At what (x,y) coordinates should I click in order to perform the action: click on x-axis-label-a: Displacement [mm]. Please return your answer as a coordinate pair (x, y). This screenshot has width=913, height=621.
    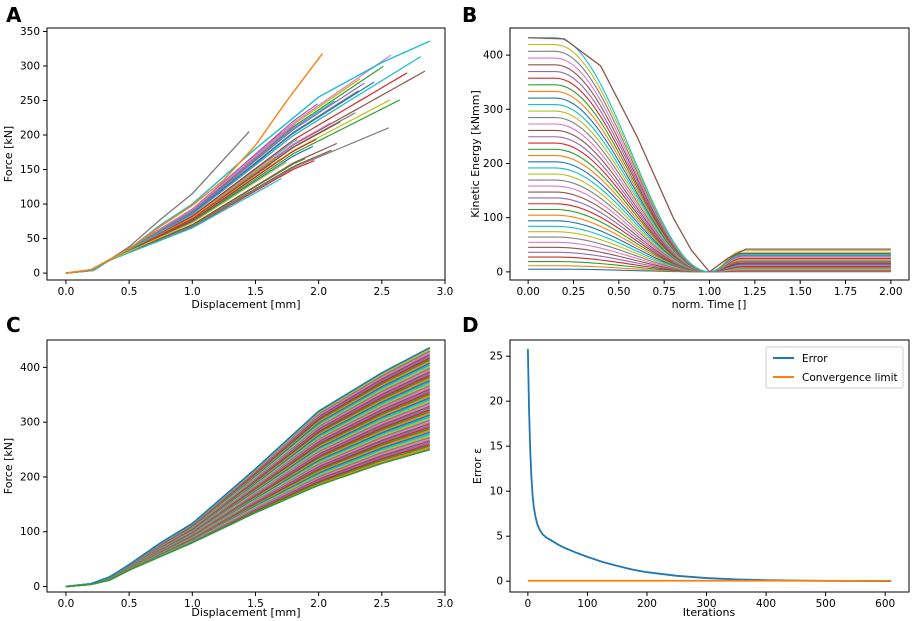
    Looking at the image, I should click on (245, 304).